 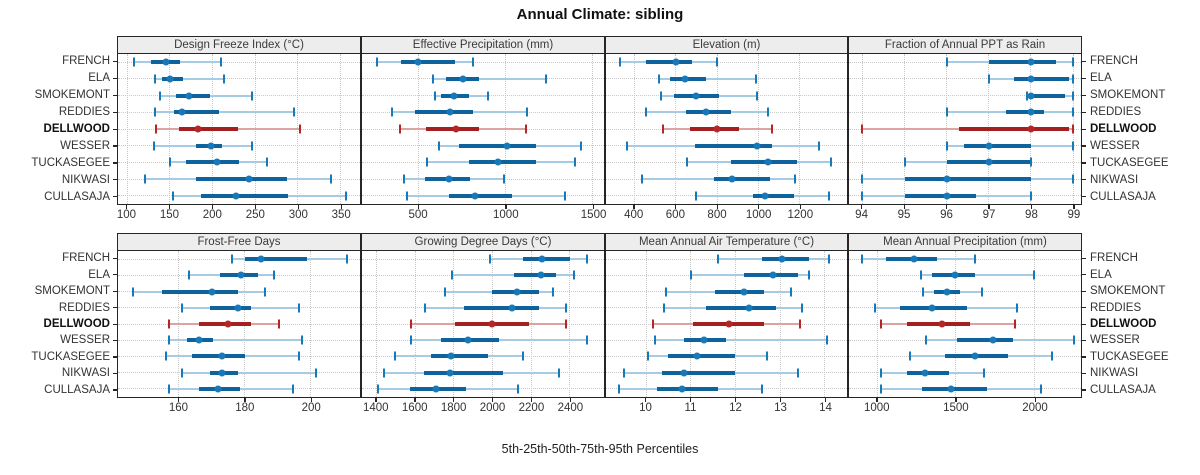 I want to click on site-label-right-dellwood: DELLWOOD, so click(x=1123, y=129).